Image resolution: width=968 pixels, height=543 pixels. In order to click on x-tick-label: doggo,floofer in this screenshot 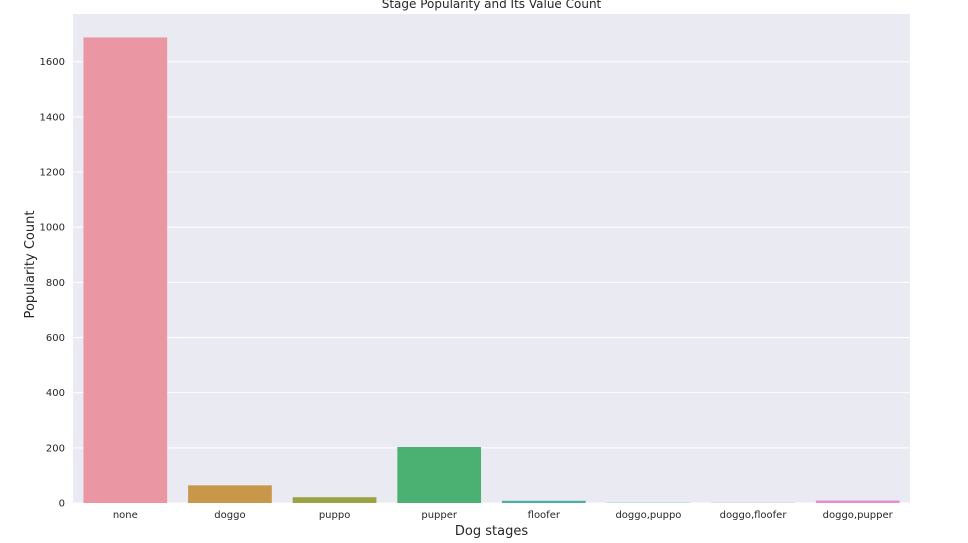, I will do `click(754, 515)`.